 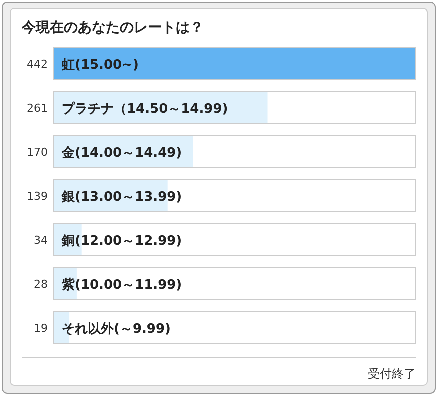 I want to click on y-tick-label: プラチナ（14.50～14.99), so click(x=145, y=109).